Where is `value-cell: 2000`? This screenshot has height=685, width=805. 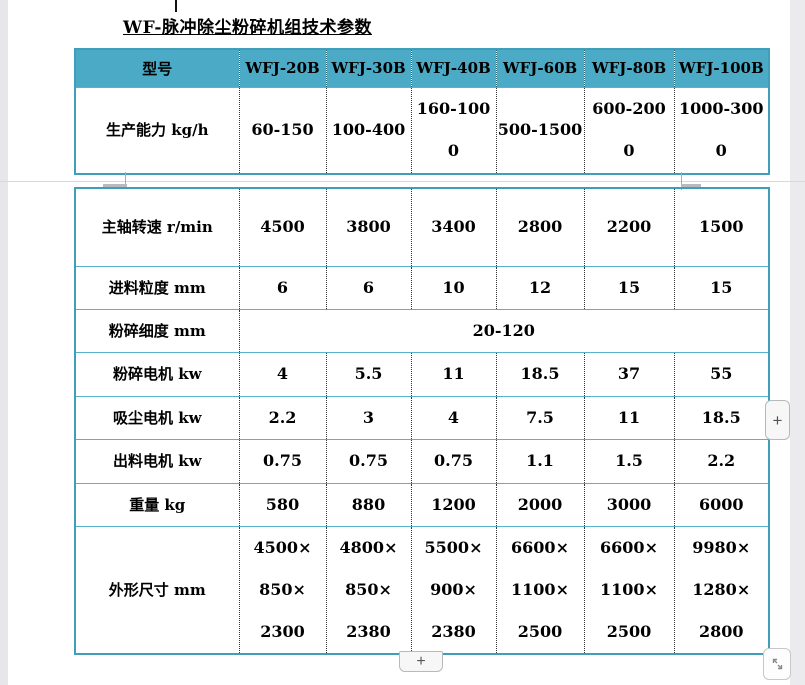
value-cell: 2000 is located at coordinates (539, 504).